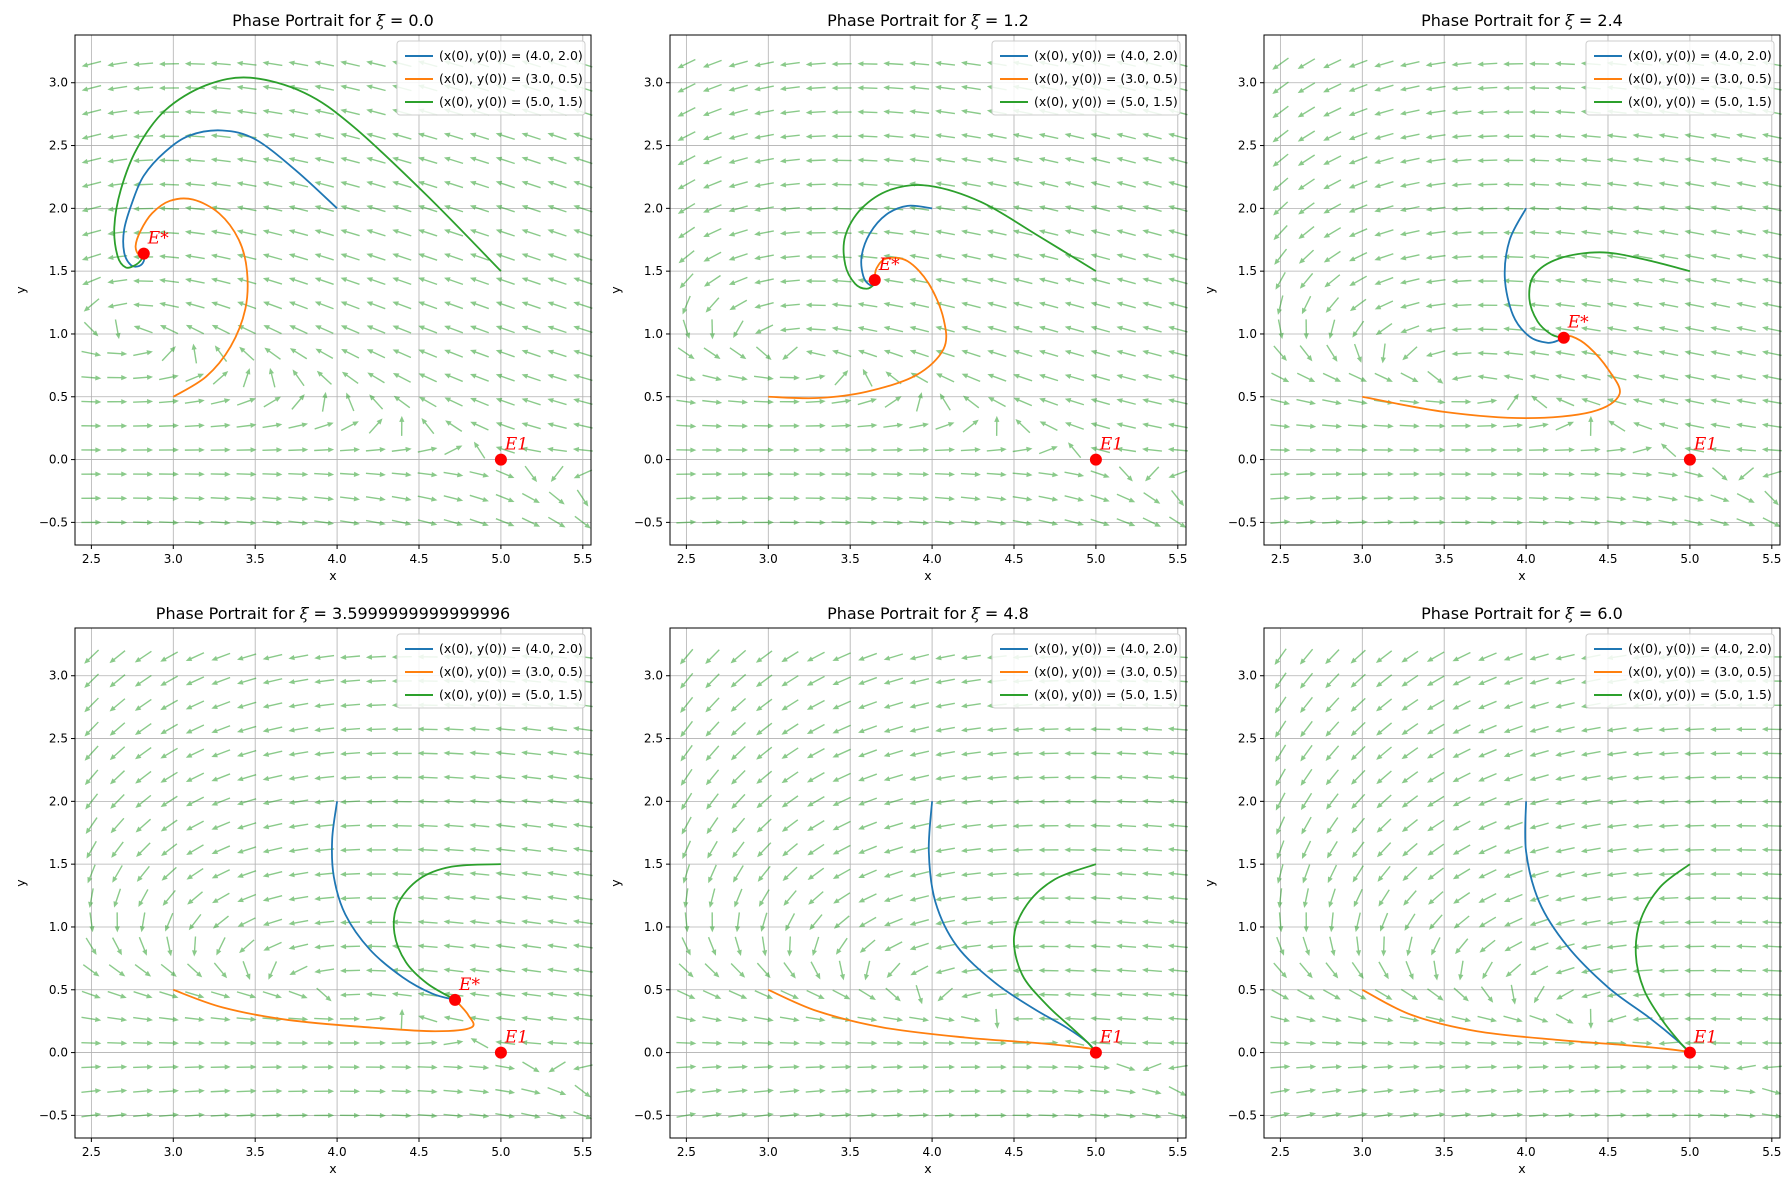 Image resolution: width=1789 pixels, height=1190 pixels. What do you see at coordinates (58, 801) in the screenshot?
I see `y-tick-label: 2.0` at bounding box center [58, 801].